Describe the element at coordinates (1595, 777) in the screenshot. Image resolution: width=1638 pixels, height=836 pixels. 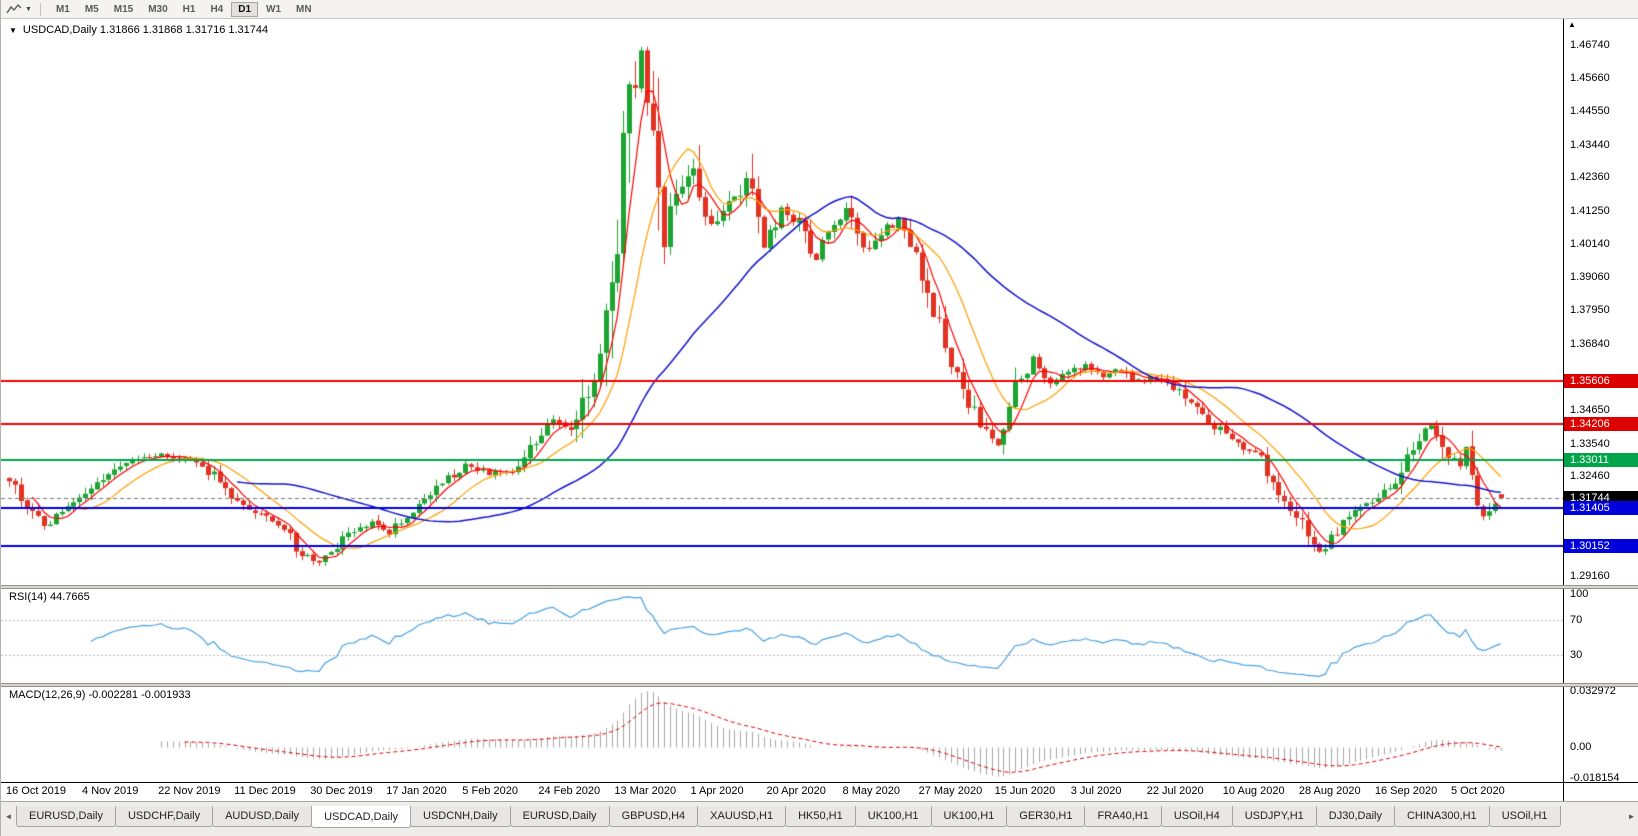
I see `macd-scale-label: -0.018154` at that location.